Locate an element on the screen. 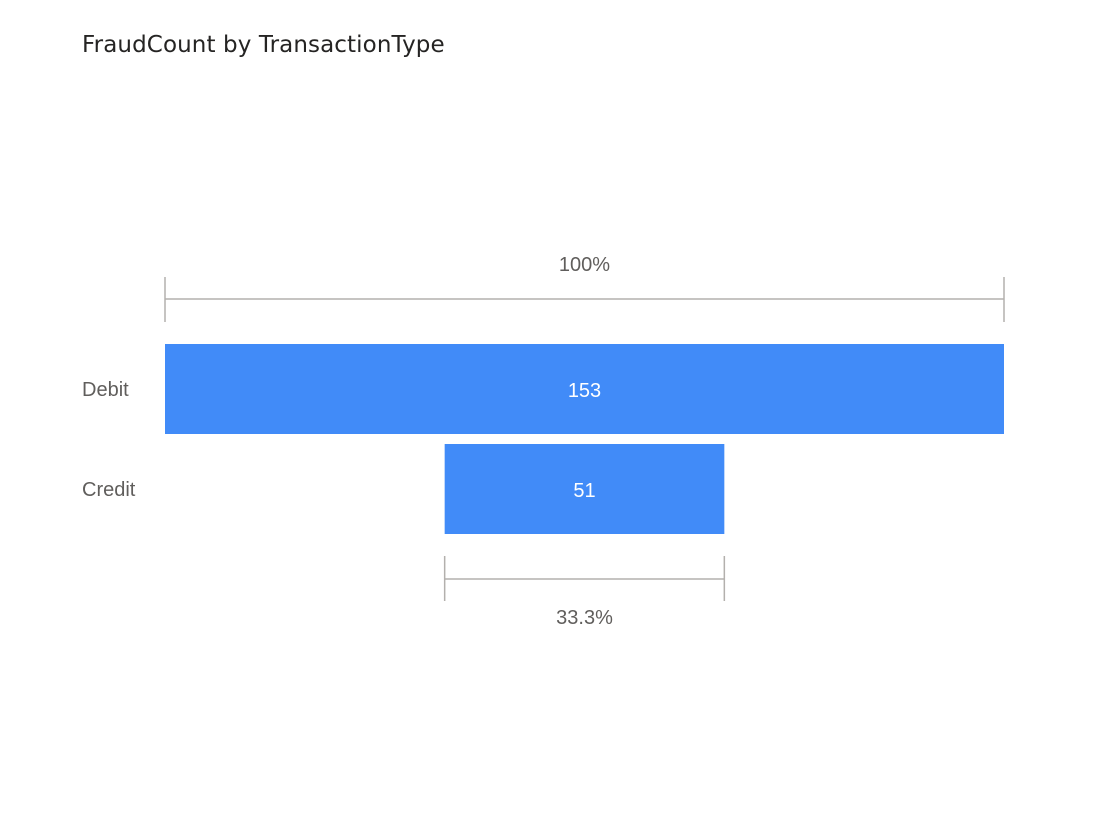  category-label: Credit is located at coordinates (109, 490).